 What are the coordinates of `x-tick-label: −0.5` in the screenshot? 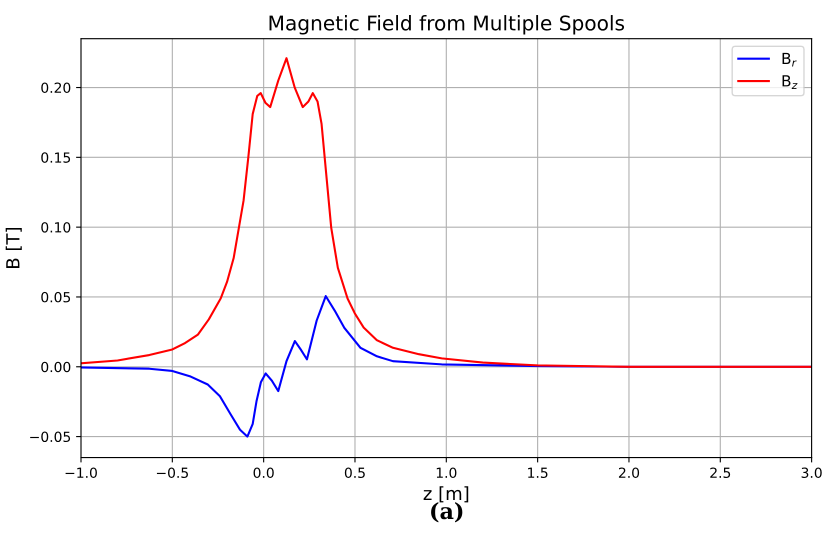 It's located at (172, 472).